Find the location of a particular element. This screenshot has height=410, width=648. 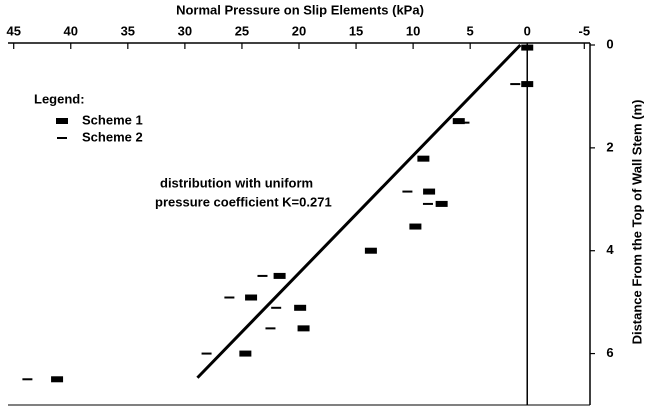

y-axis-label: Distance From the Top of Wall Stem (m) is located at coordinates (636, 222).